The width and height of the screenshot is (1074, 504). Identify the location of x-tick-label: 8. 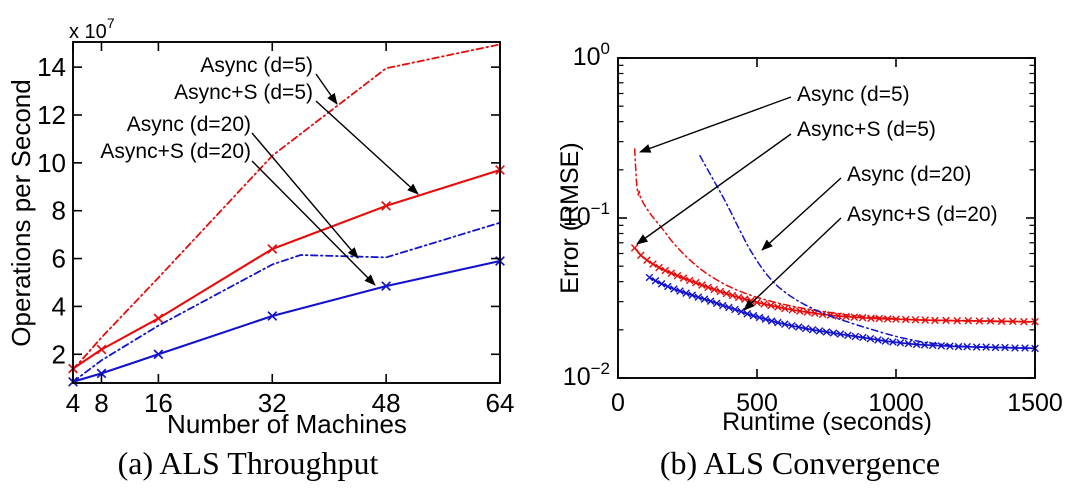
(101, 403).